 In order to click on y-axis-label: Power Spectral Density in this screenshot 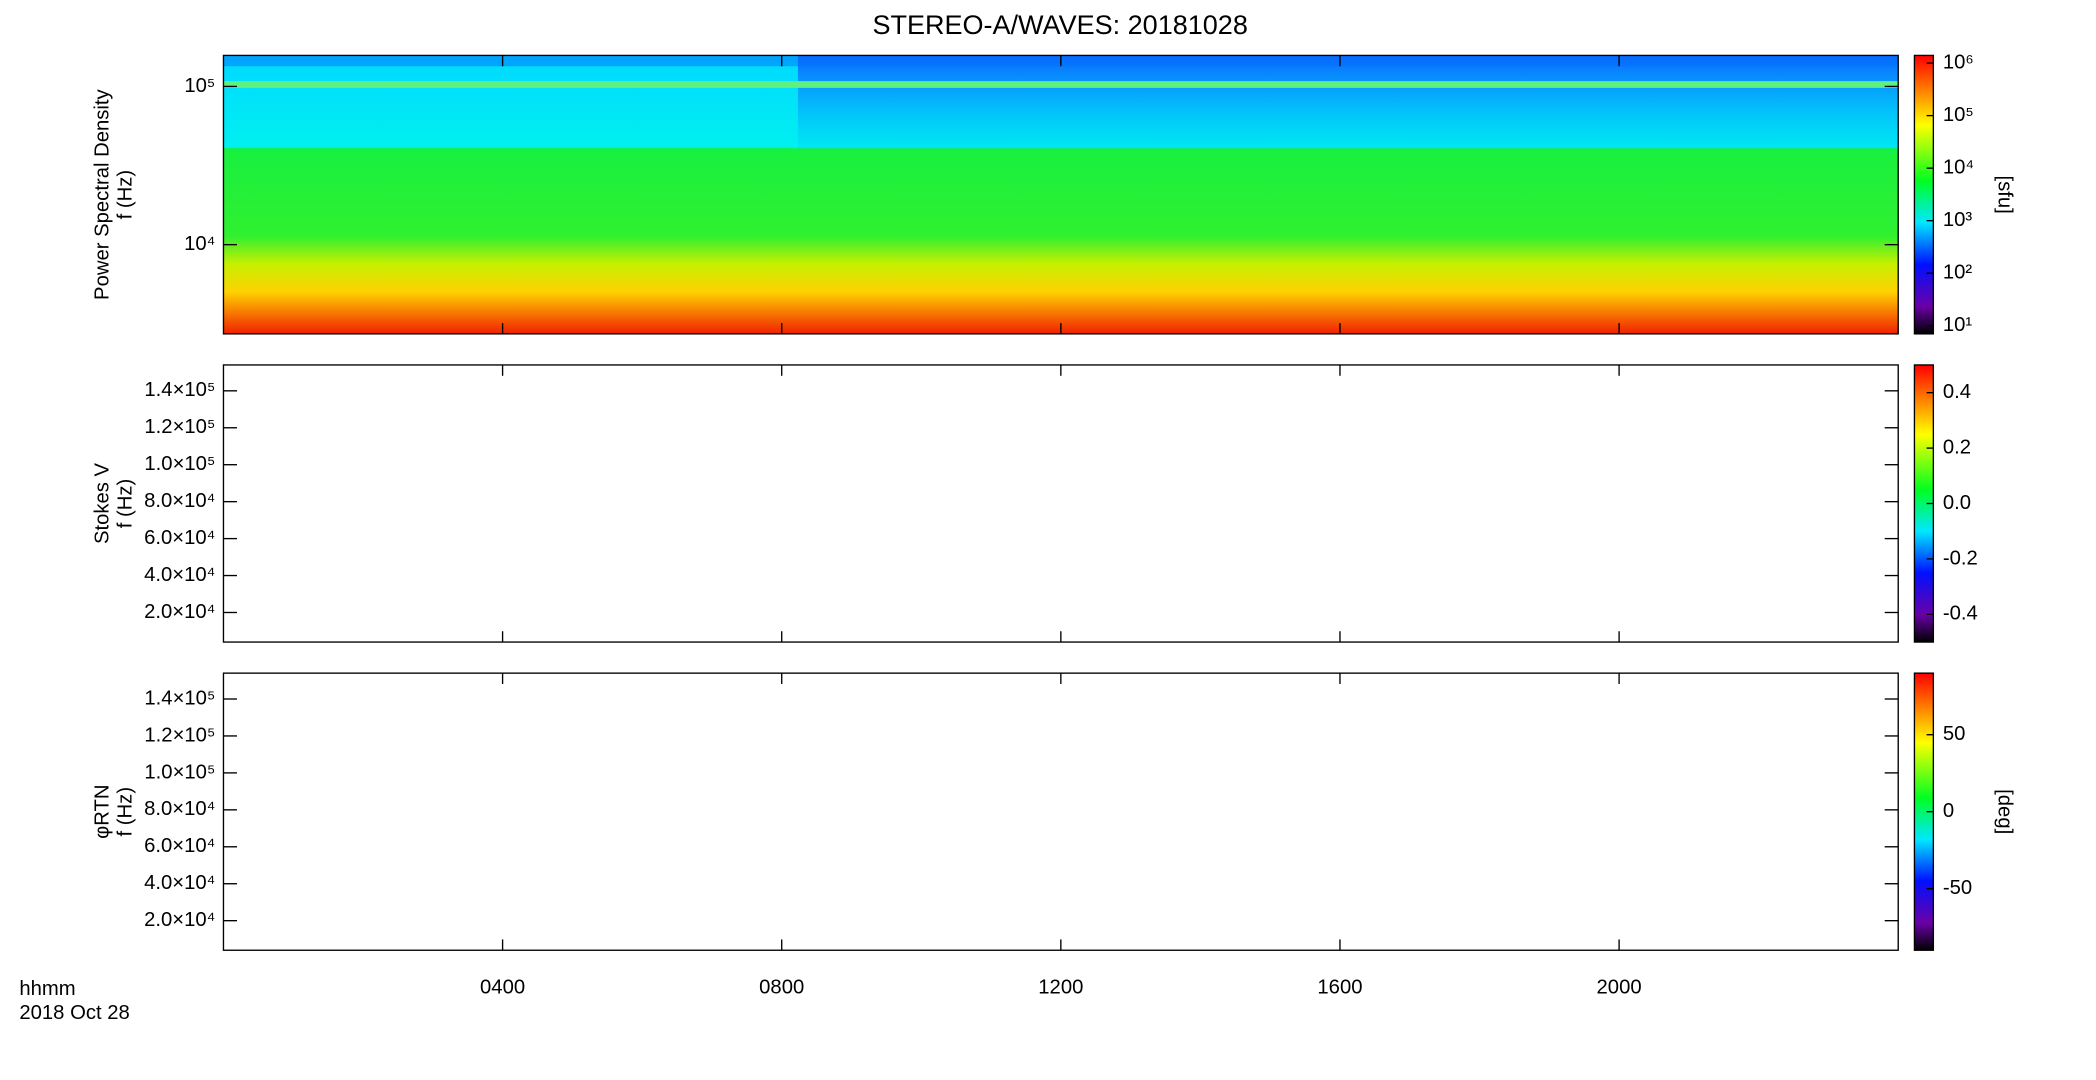, I will do `click(103, 193)`.